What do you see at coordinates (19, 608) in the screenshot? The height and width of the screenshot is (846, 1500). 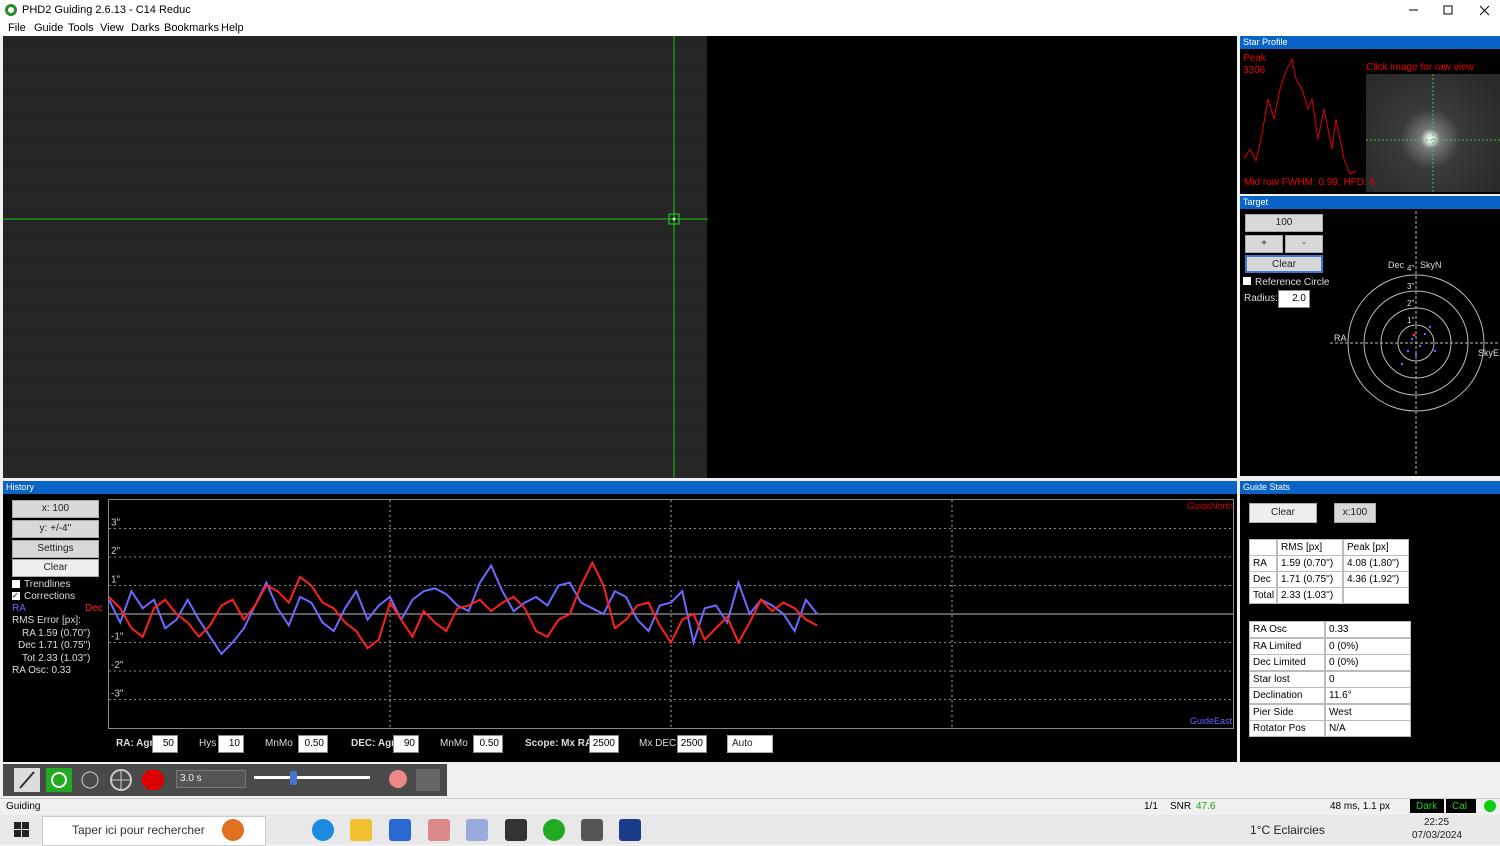 I see `legend-ra: RA` at bounding box center [19, 608].